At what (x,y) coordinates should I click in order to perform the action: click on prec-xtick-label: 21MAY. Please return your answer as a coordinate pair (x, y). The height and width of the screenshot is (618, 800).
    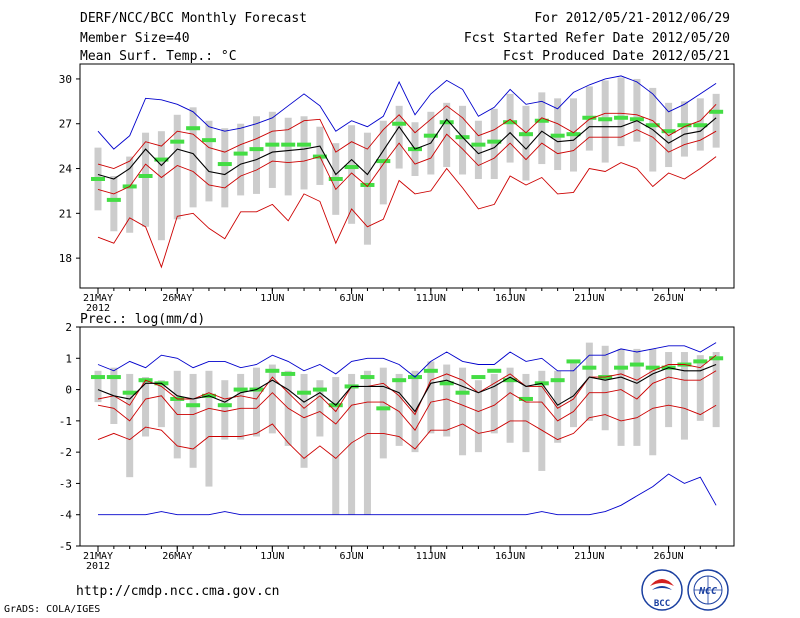
    Looking at the image, I should click on (98, 556).